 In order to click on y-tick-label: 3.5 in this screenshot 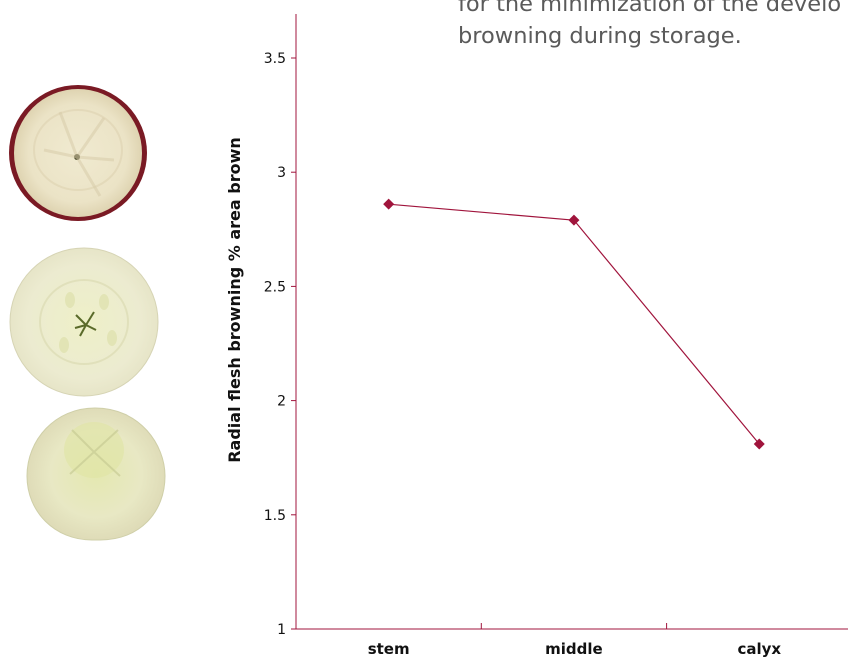, I will do `click(275, 59)`.